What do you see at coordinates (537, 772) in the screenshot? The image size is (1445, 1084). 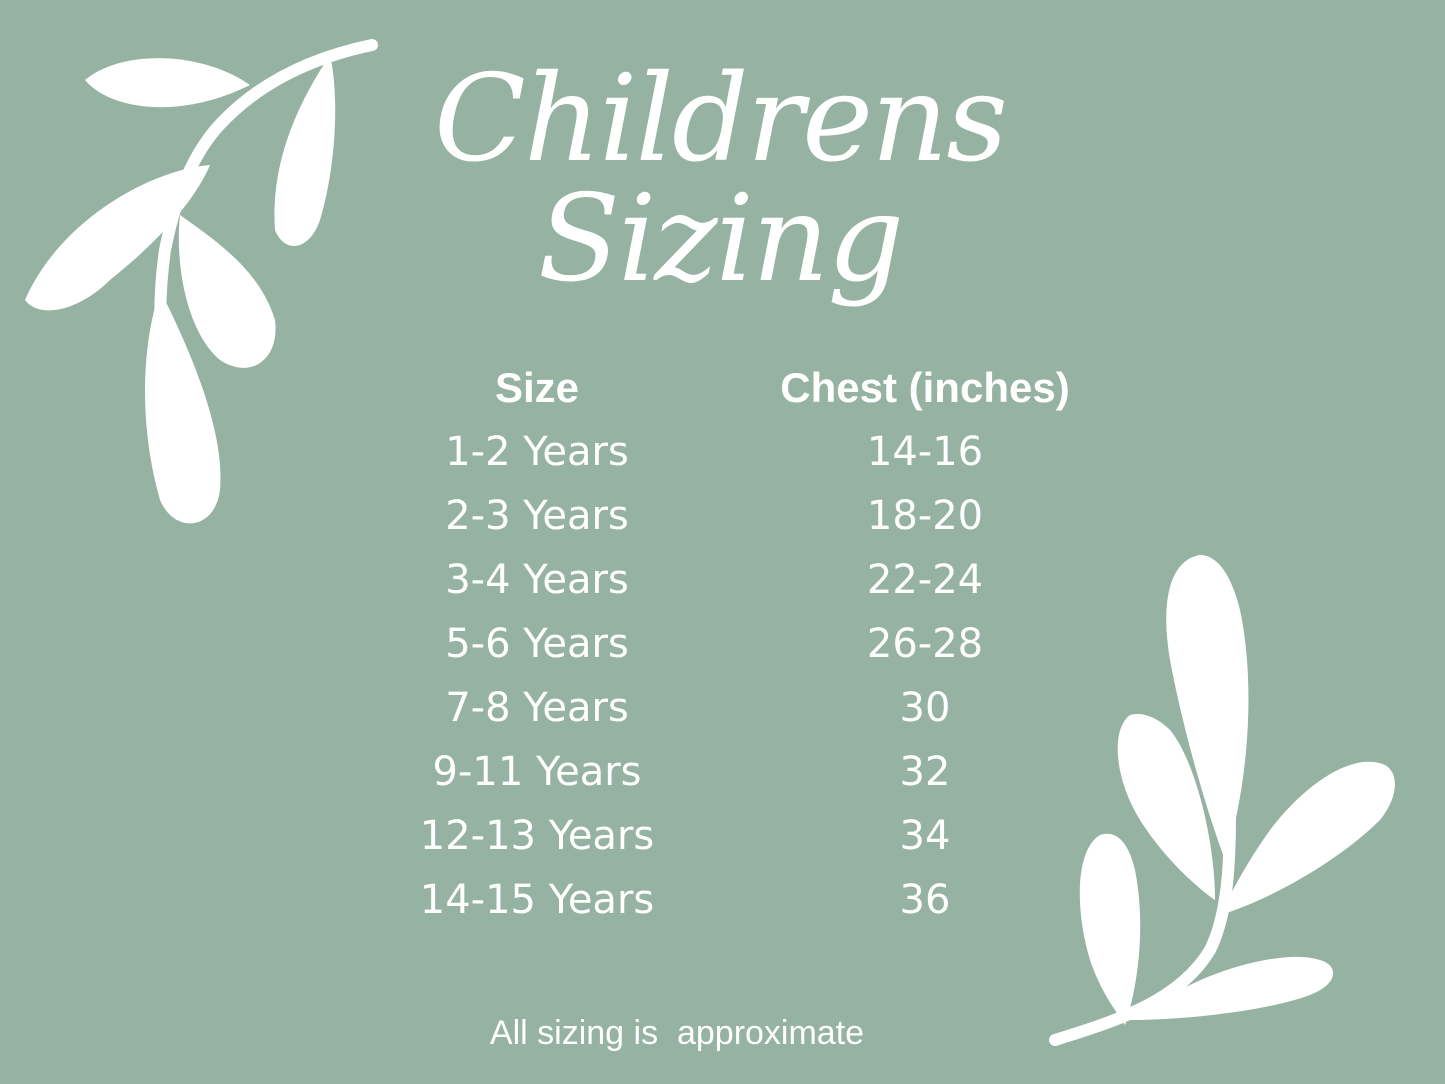 I see `size-cell: 9-11 Years` at bounding box center [537, 772].